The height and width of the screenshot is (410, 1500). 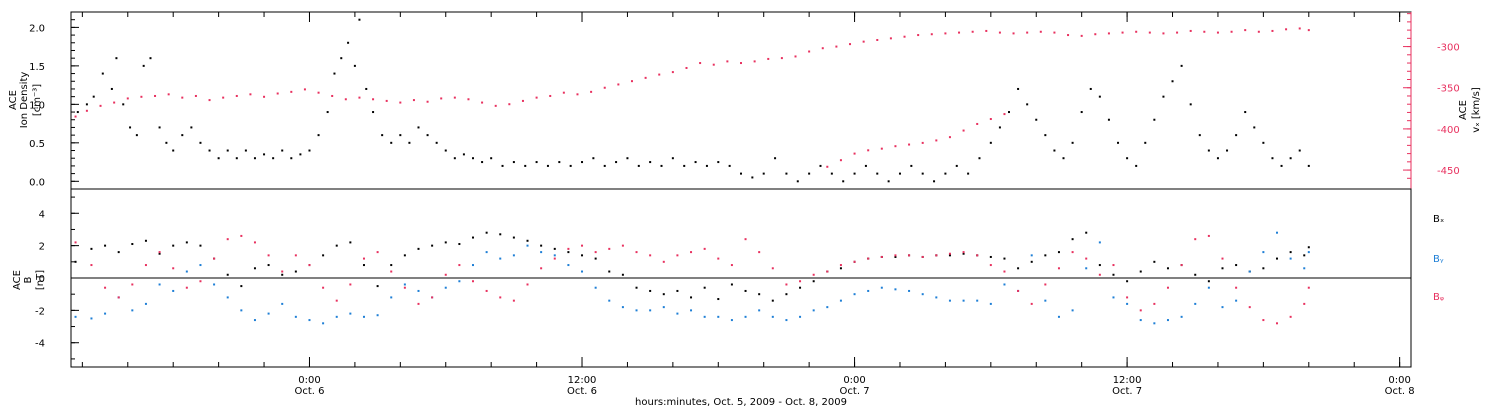 What do you see at coordinates (1476, 110) in the screenshot?
I see `velocity-axis-label-2: vₓ [km/s]` at bounding box center [1476, 110].